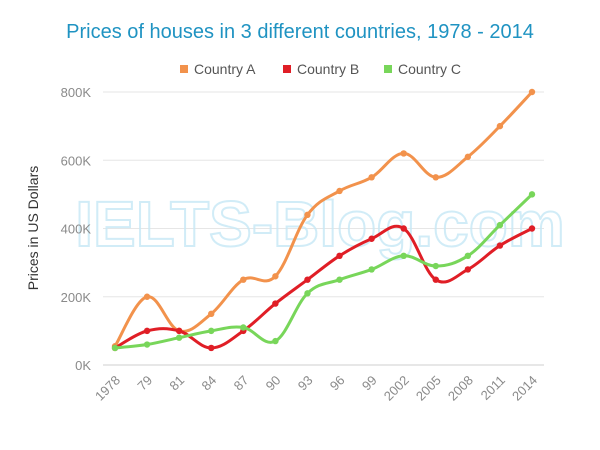  Describe the element at coordinates (319, 224) in the screenshot. I see `watermark: IELTS-Blog.com` at that location.